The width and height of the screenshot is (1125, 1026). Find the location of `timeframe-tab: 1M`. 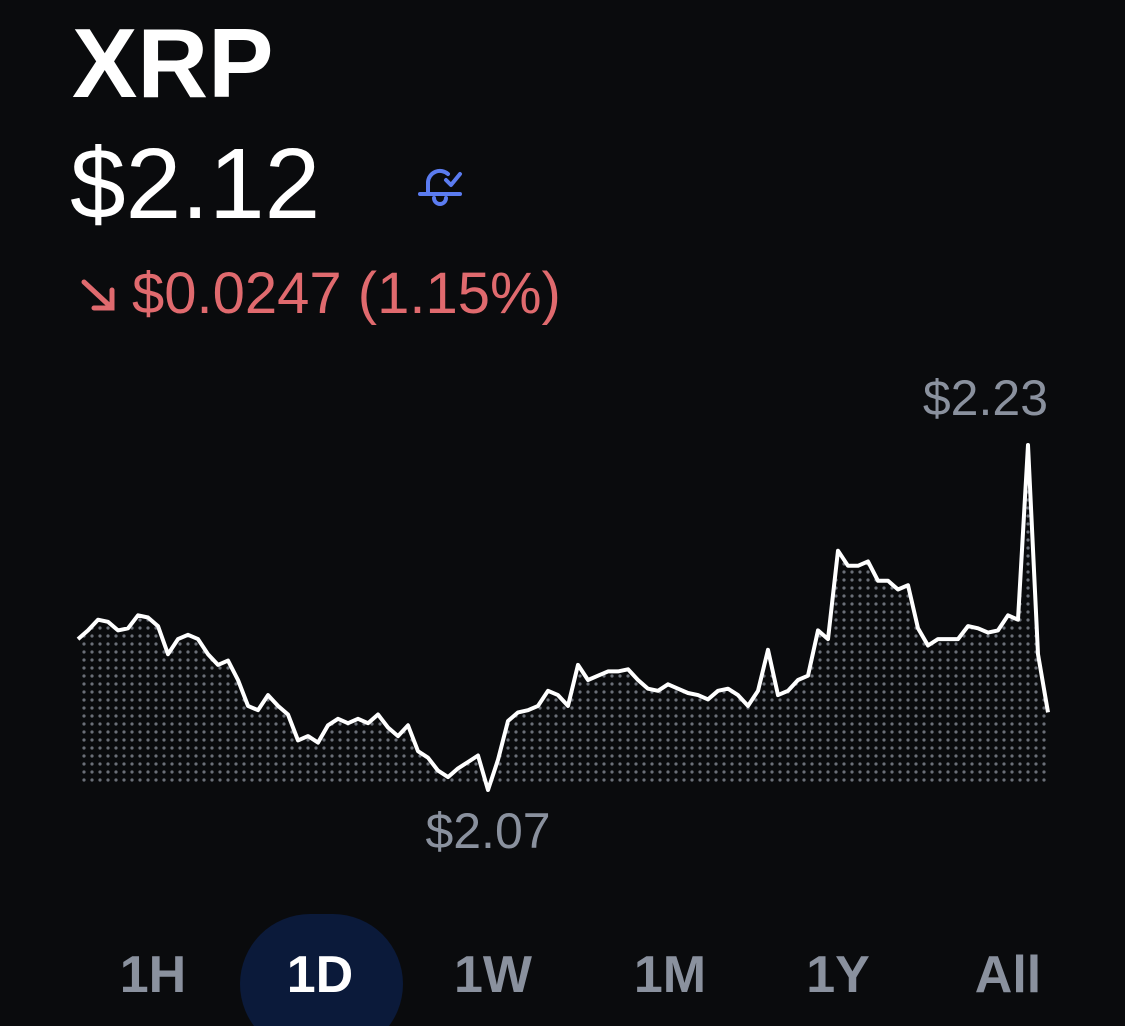

timeframe-tab: 1M is located at coordinates (670, 975).